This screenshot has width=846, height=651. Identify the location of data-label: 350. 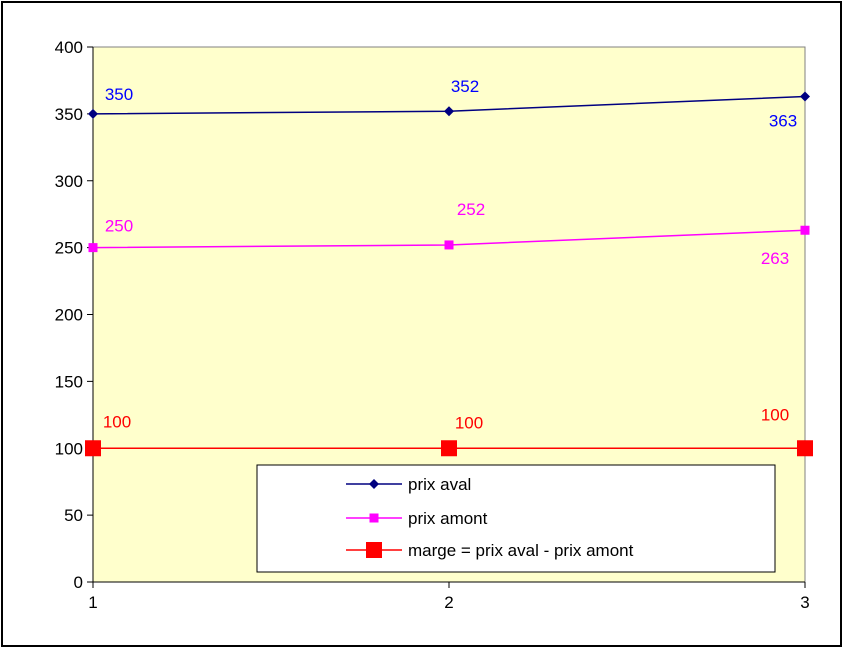
(119, 94).